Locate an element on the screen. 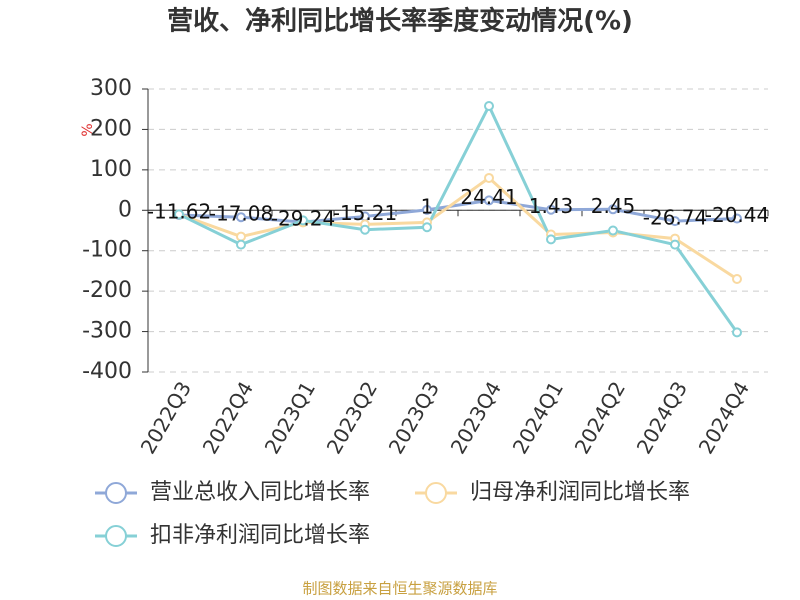  data-label: 1 is located at coordinates (427, 206).